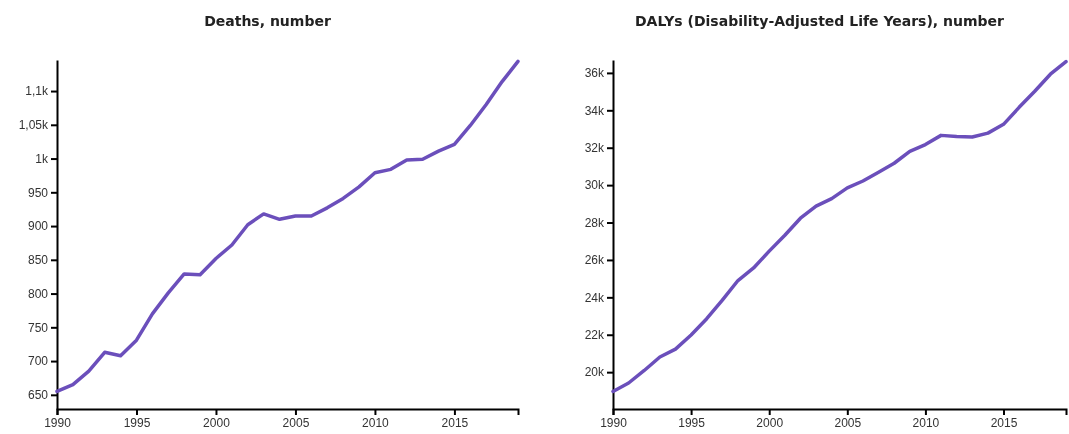  Describe the element at coordinates (820, 21) in the screenshot. I see `chart-title: DALYs (Disability-Adjusted Life Years), number` at that location.